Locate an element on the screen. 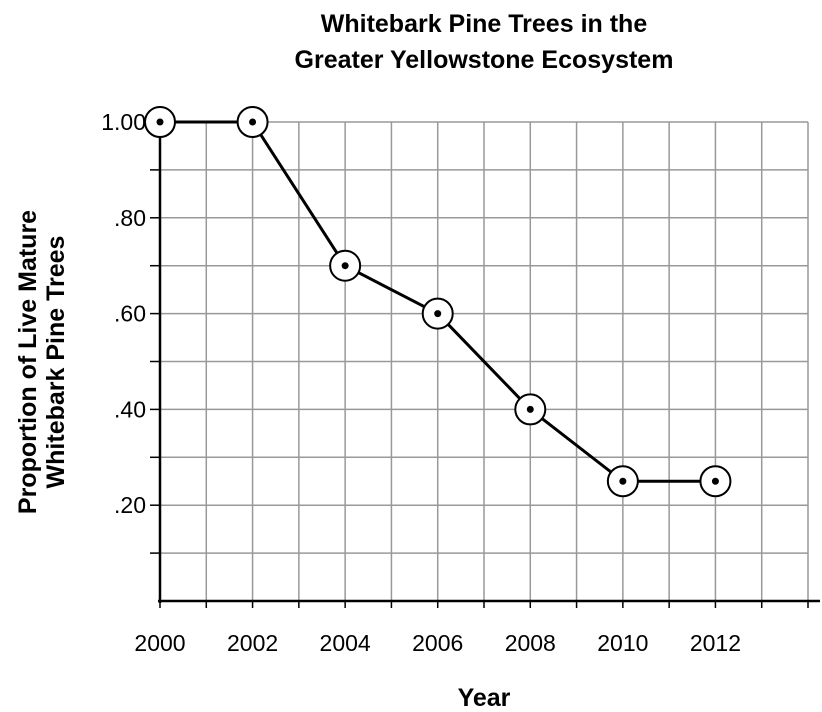 The image size is (822, 712). y-tick-label-p60: .60 is located at coordinates (130, 314).